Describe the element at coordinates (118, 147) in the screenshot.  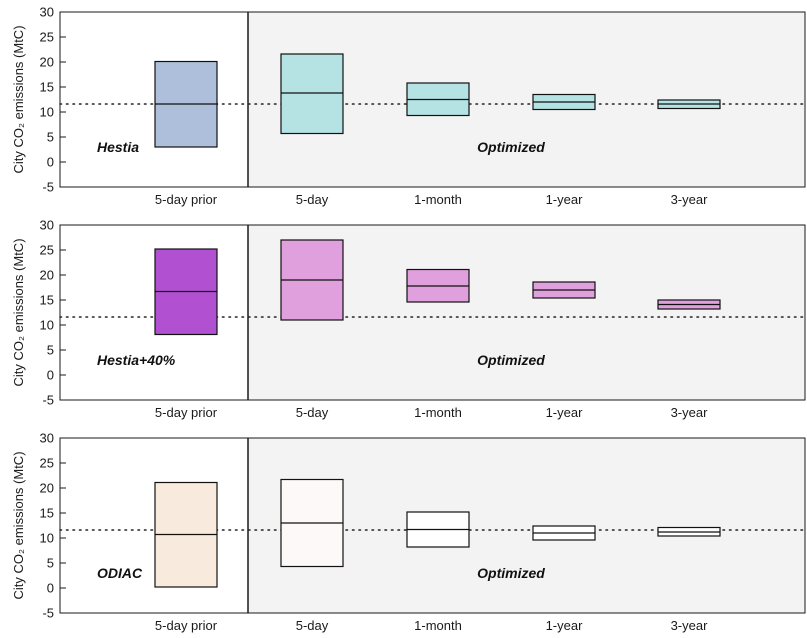
I see `panel-label: Hestia` at that location.